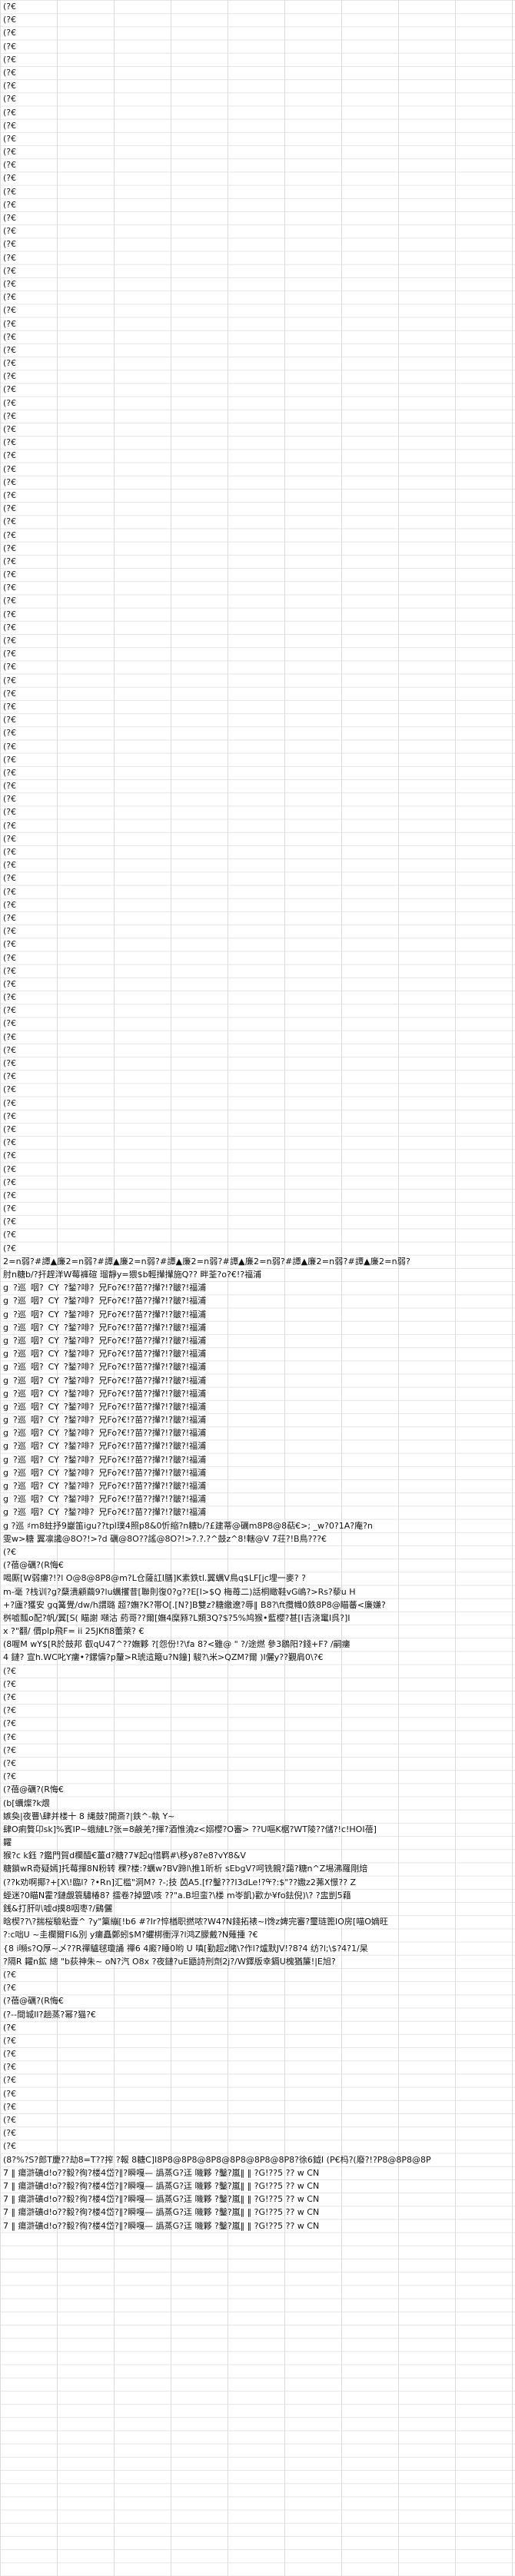 The image size is (515, 2576). Describe the element at coordinates (10, 1551) in the screenshot. I see `text-line: (?€` at that location.